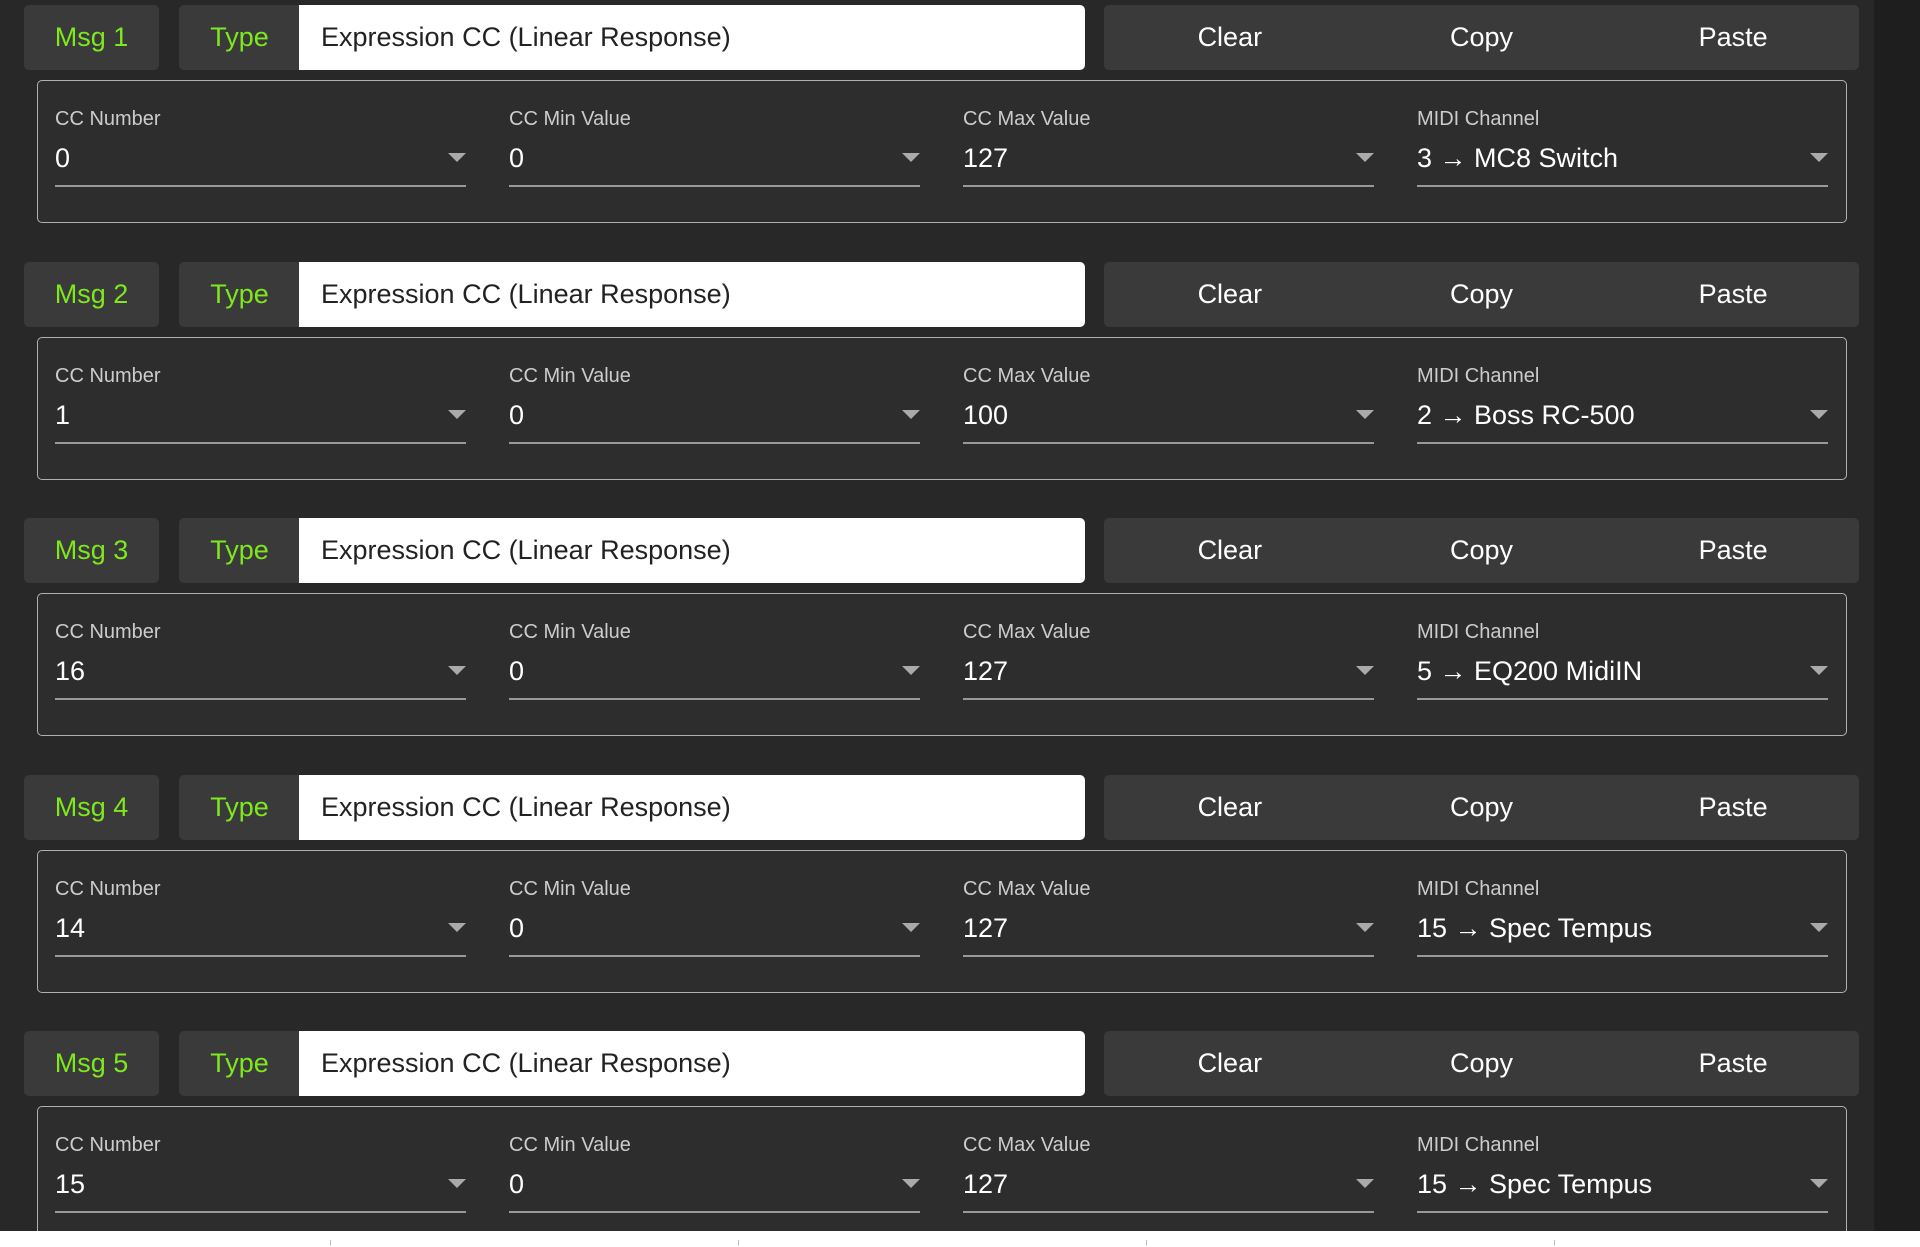 This screenshot has height=1247, width=1920. Describe the element at coordinates (91, 550) in the screenshot. I see `msg-button: Msg 3` at that location.